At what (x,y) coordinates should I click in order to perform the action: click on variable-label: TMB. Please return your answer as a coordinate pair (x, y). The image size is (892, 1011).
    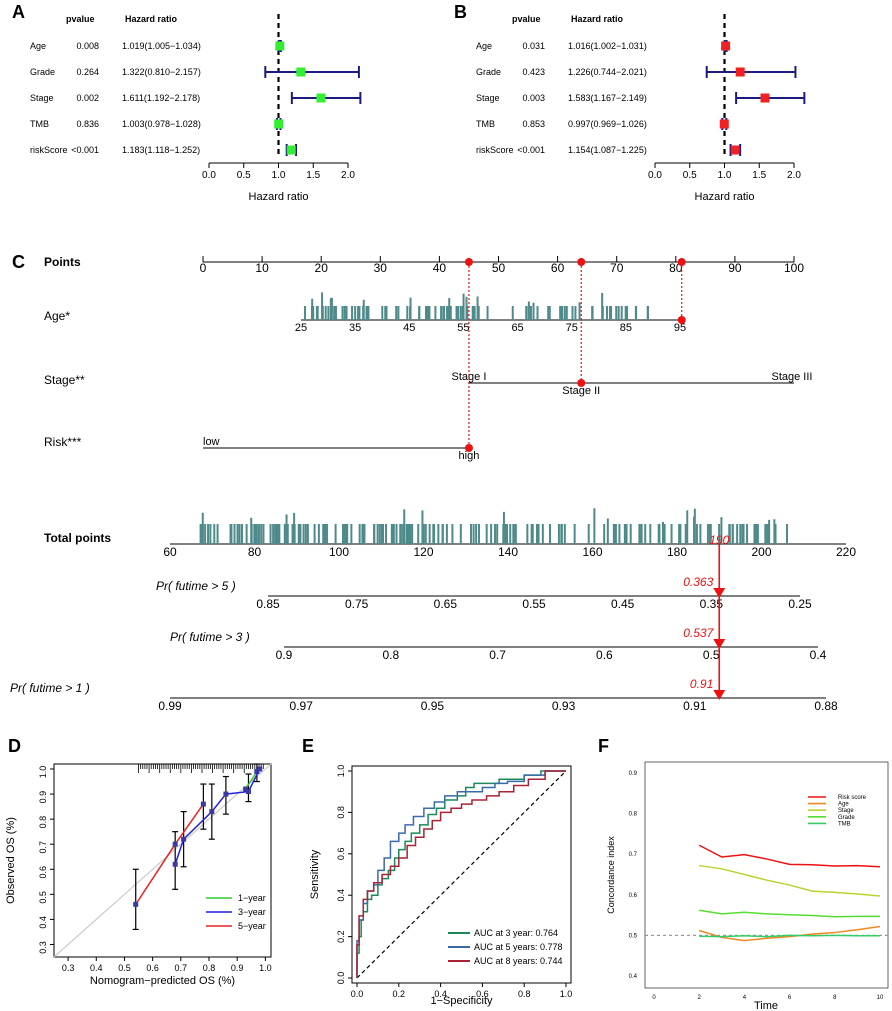
    Looking at the image, I should click on (485, 124).